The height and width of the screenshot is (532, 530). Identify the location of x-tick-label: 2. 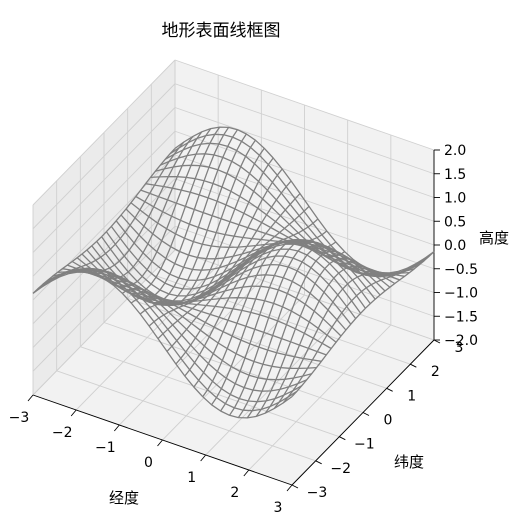
(234, 493).